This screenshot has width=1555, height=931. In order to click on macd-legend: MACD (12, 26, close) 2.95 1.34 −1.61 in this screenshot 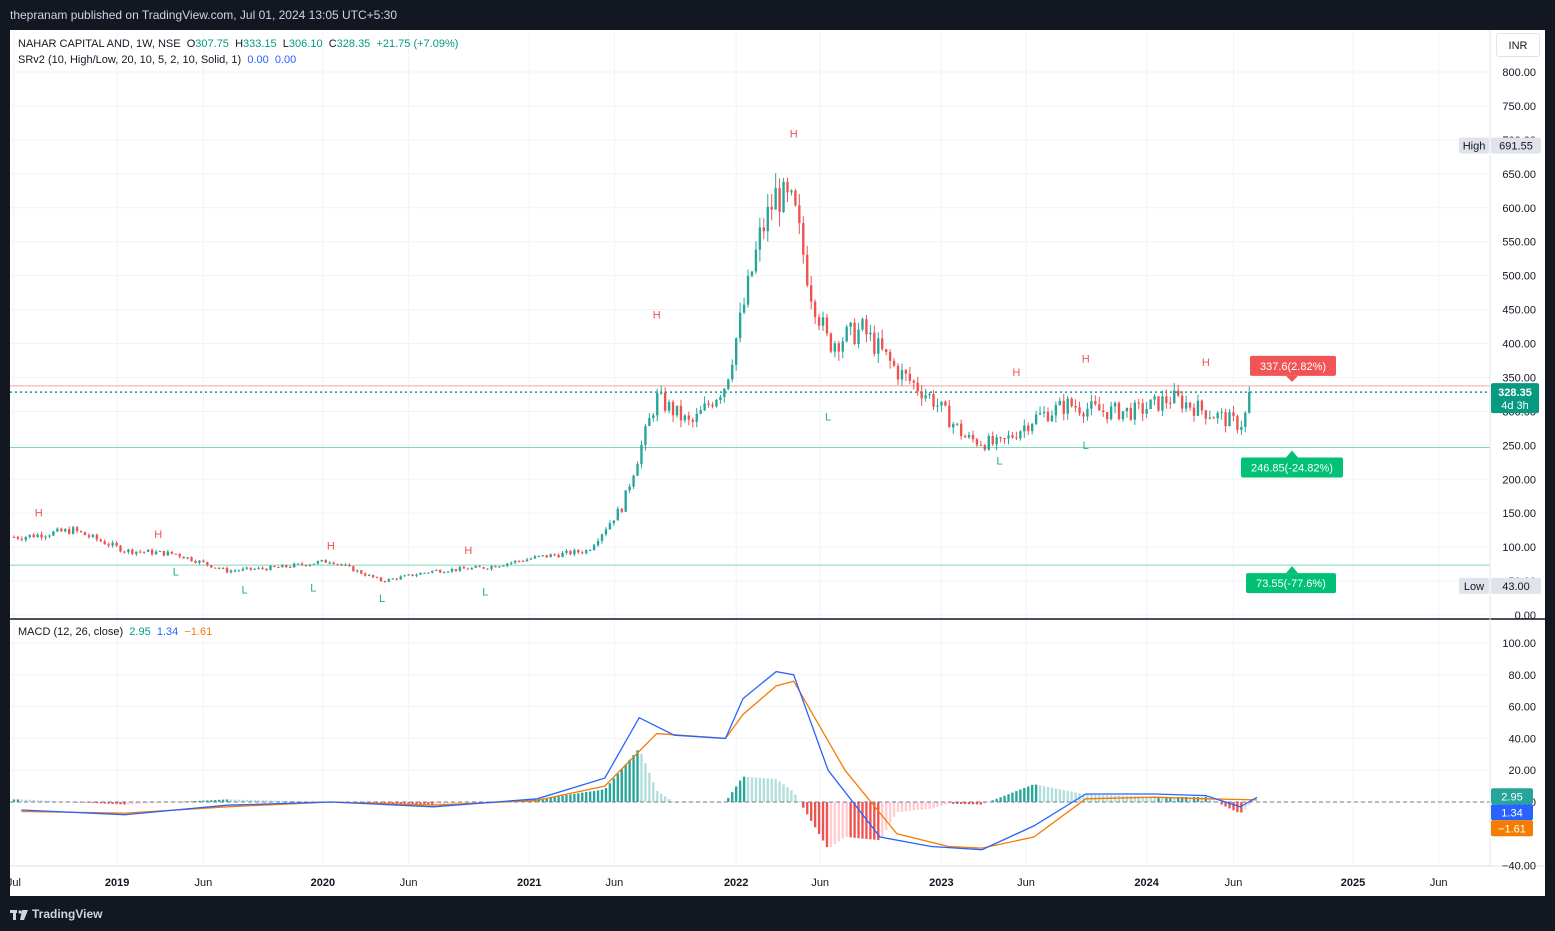, I will do `click(115, 632)`.